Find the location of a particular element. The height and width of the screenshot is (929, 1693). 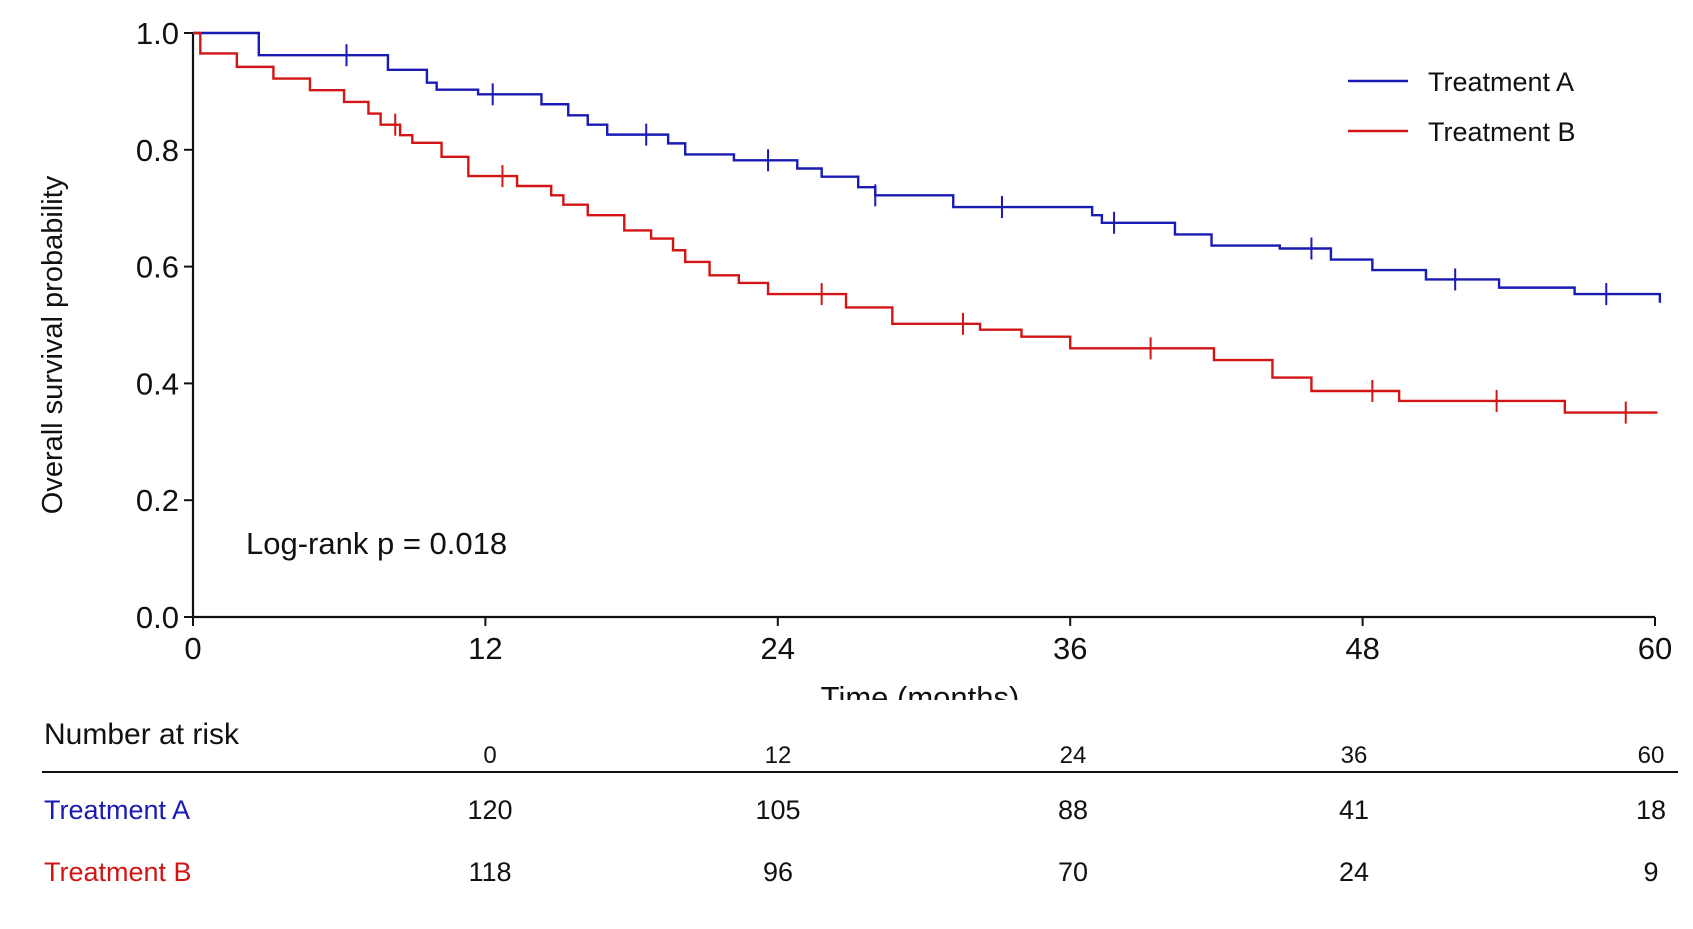

y-axis-label: Overall survival probability is located at coordinates (53, 344).